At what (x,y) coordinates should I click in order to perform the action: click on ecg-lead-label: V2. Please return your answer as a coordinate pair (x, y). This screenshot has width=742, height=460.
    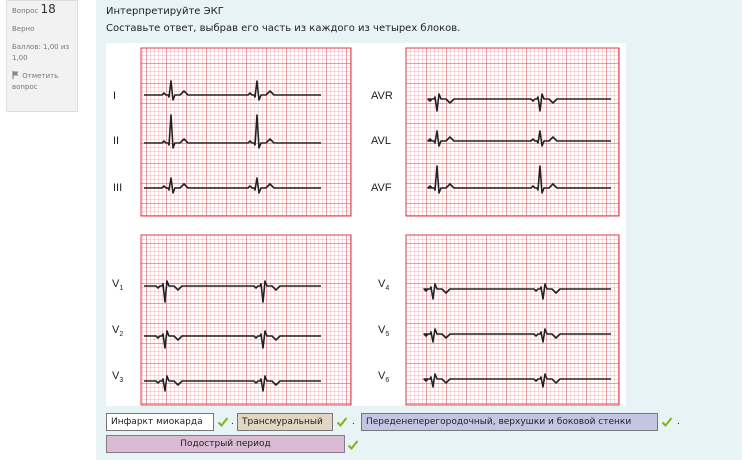
    Looking at the image, I should click on (117, 331).